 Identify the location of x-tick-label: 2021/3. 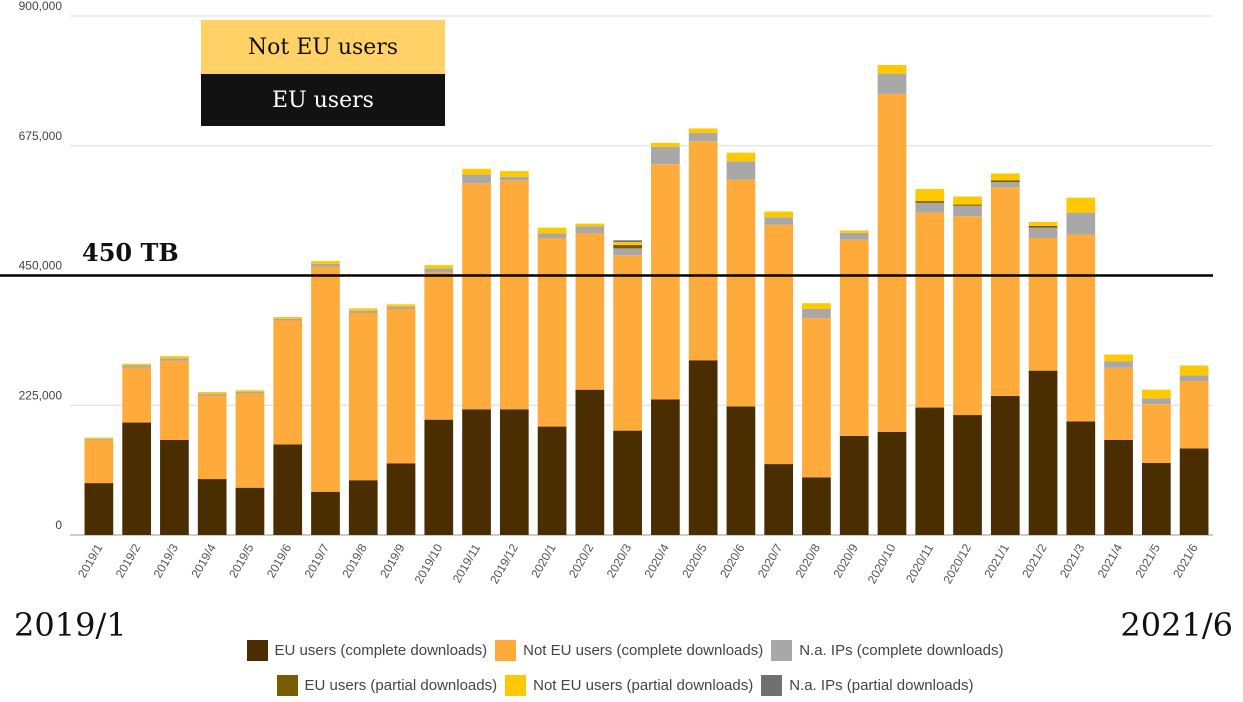
(1072, 560).